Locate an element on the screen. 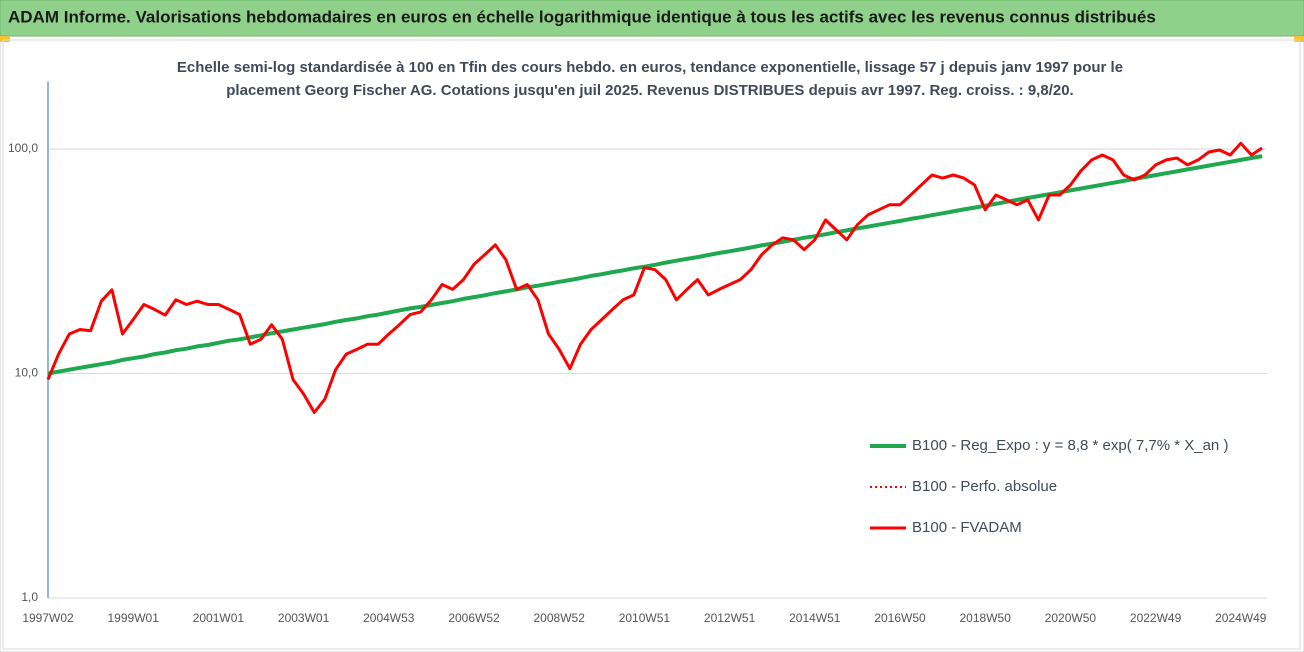  x-tick-label: 2012W51 is located at coordinates (730, 618).